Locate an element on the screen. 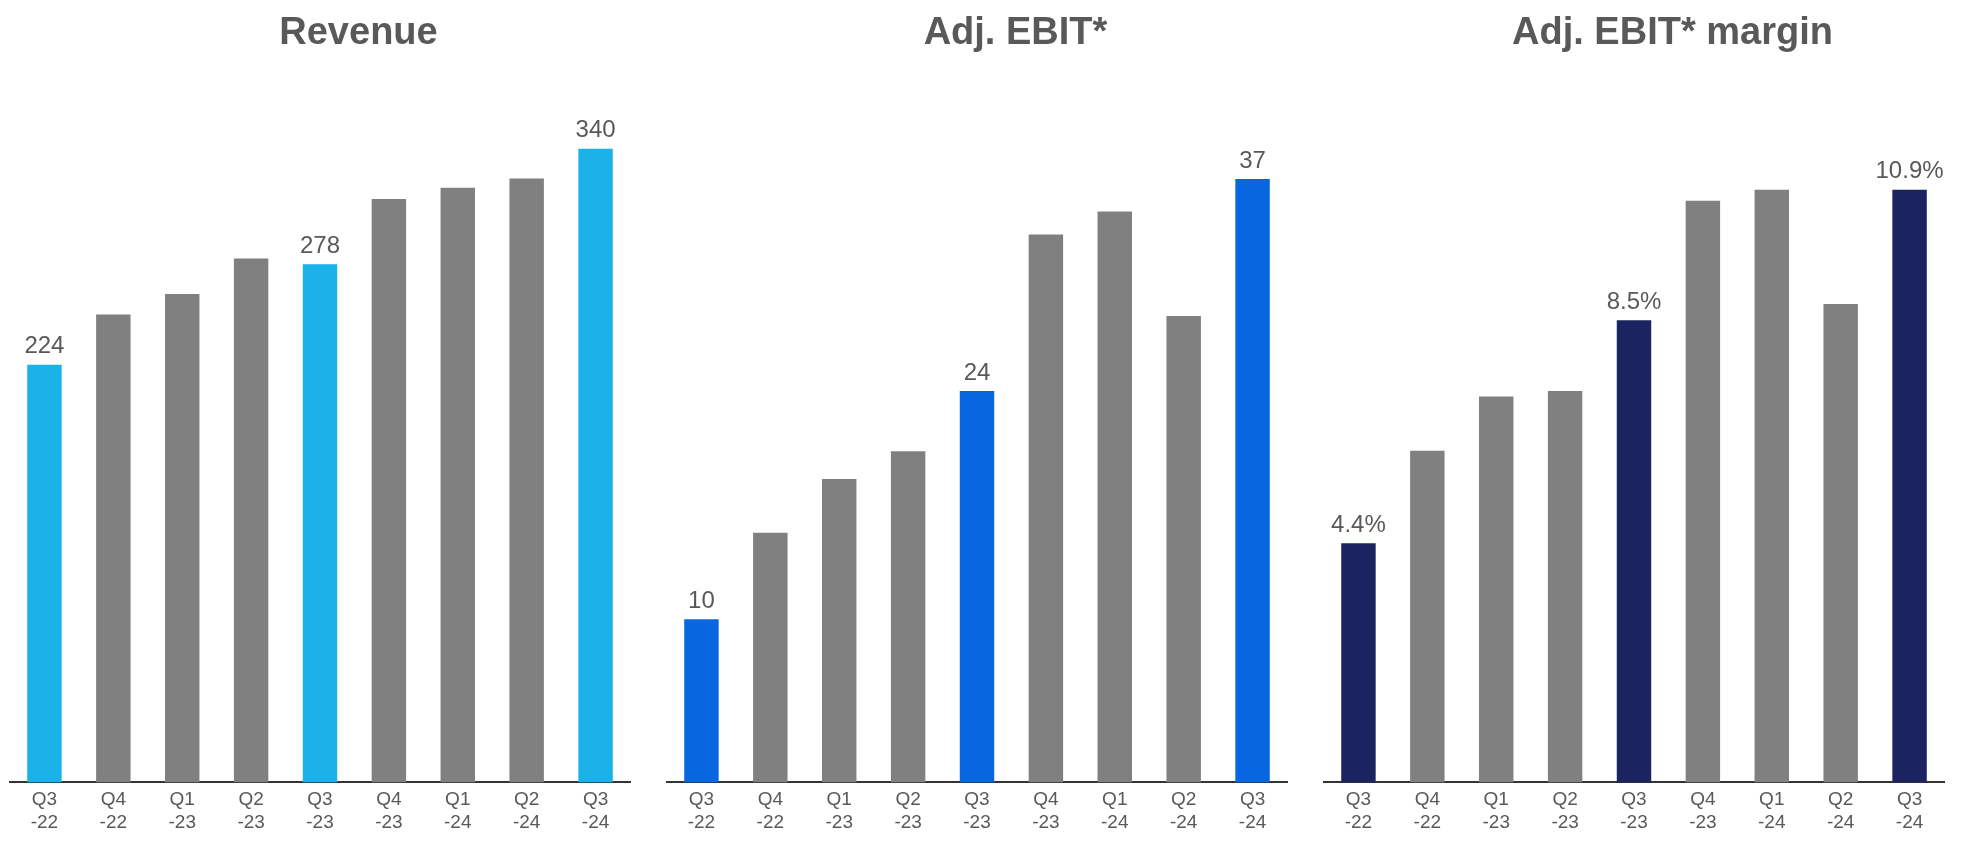 The width and height of the screenshot is (1972, 842). data-label: 24 is located at coordinates (977, 371).